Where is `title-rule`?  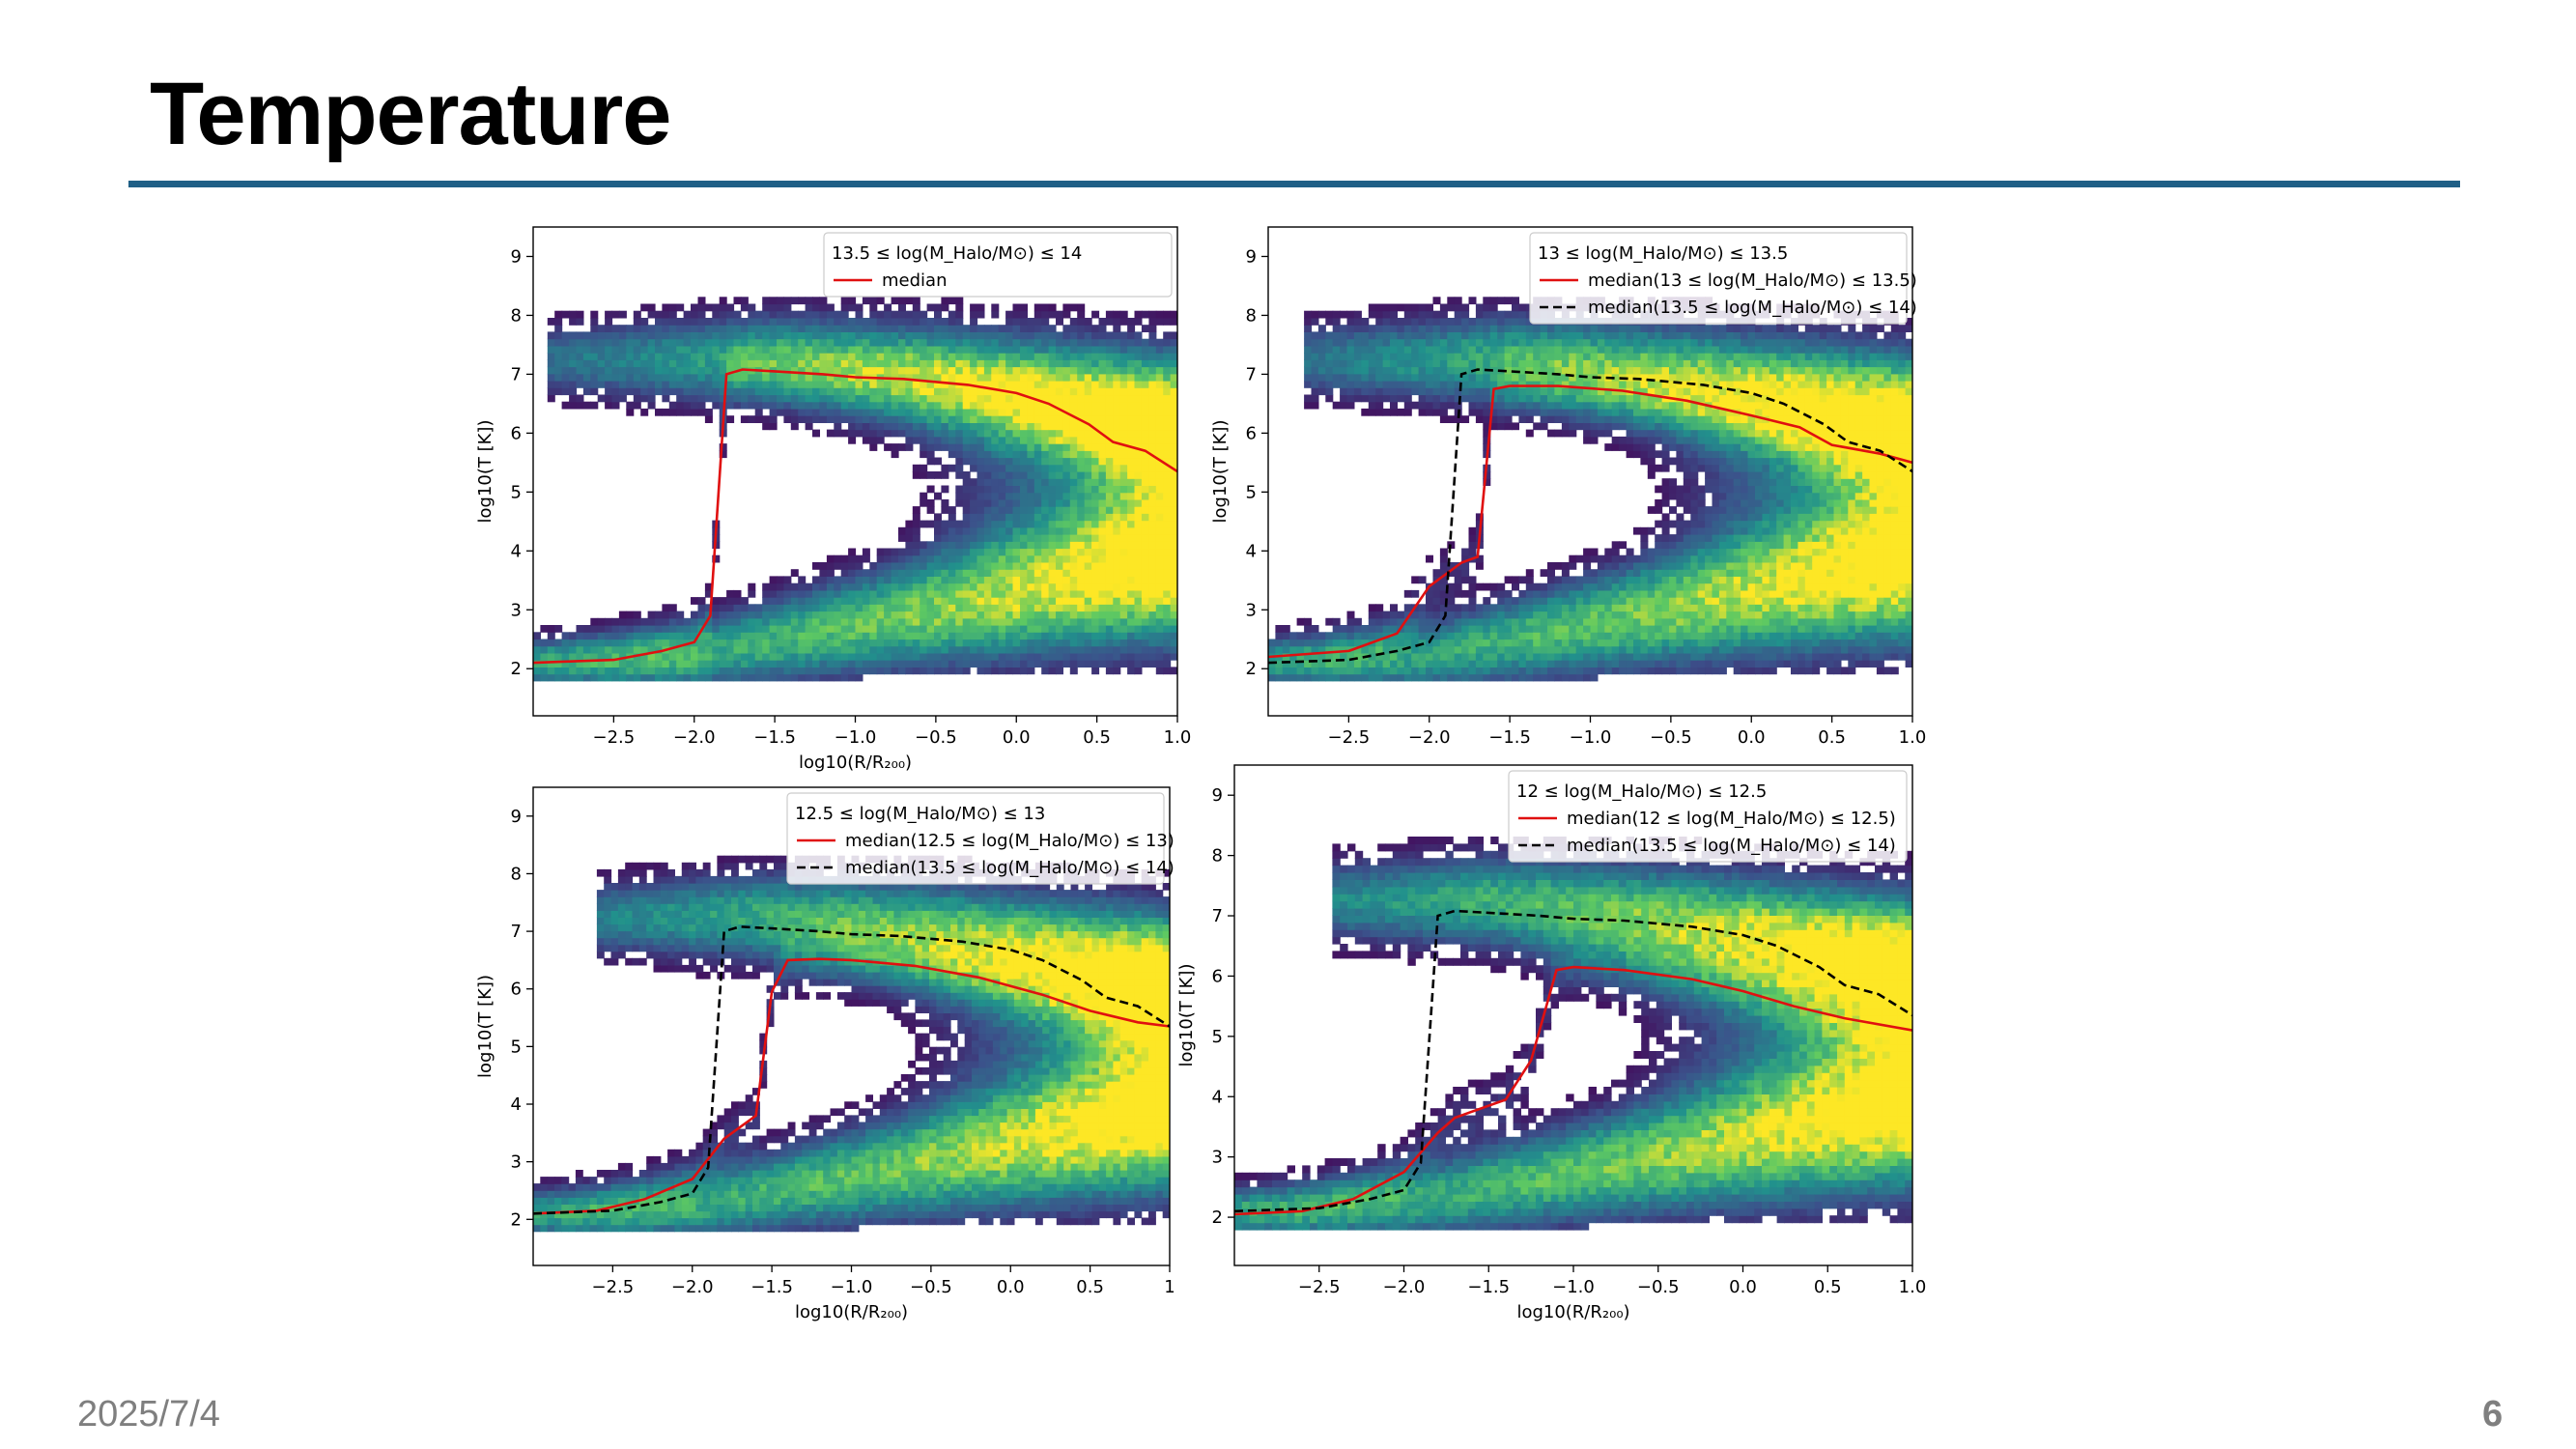 title-rule is located at coordinates (1294, 184).